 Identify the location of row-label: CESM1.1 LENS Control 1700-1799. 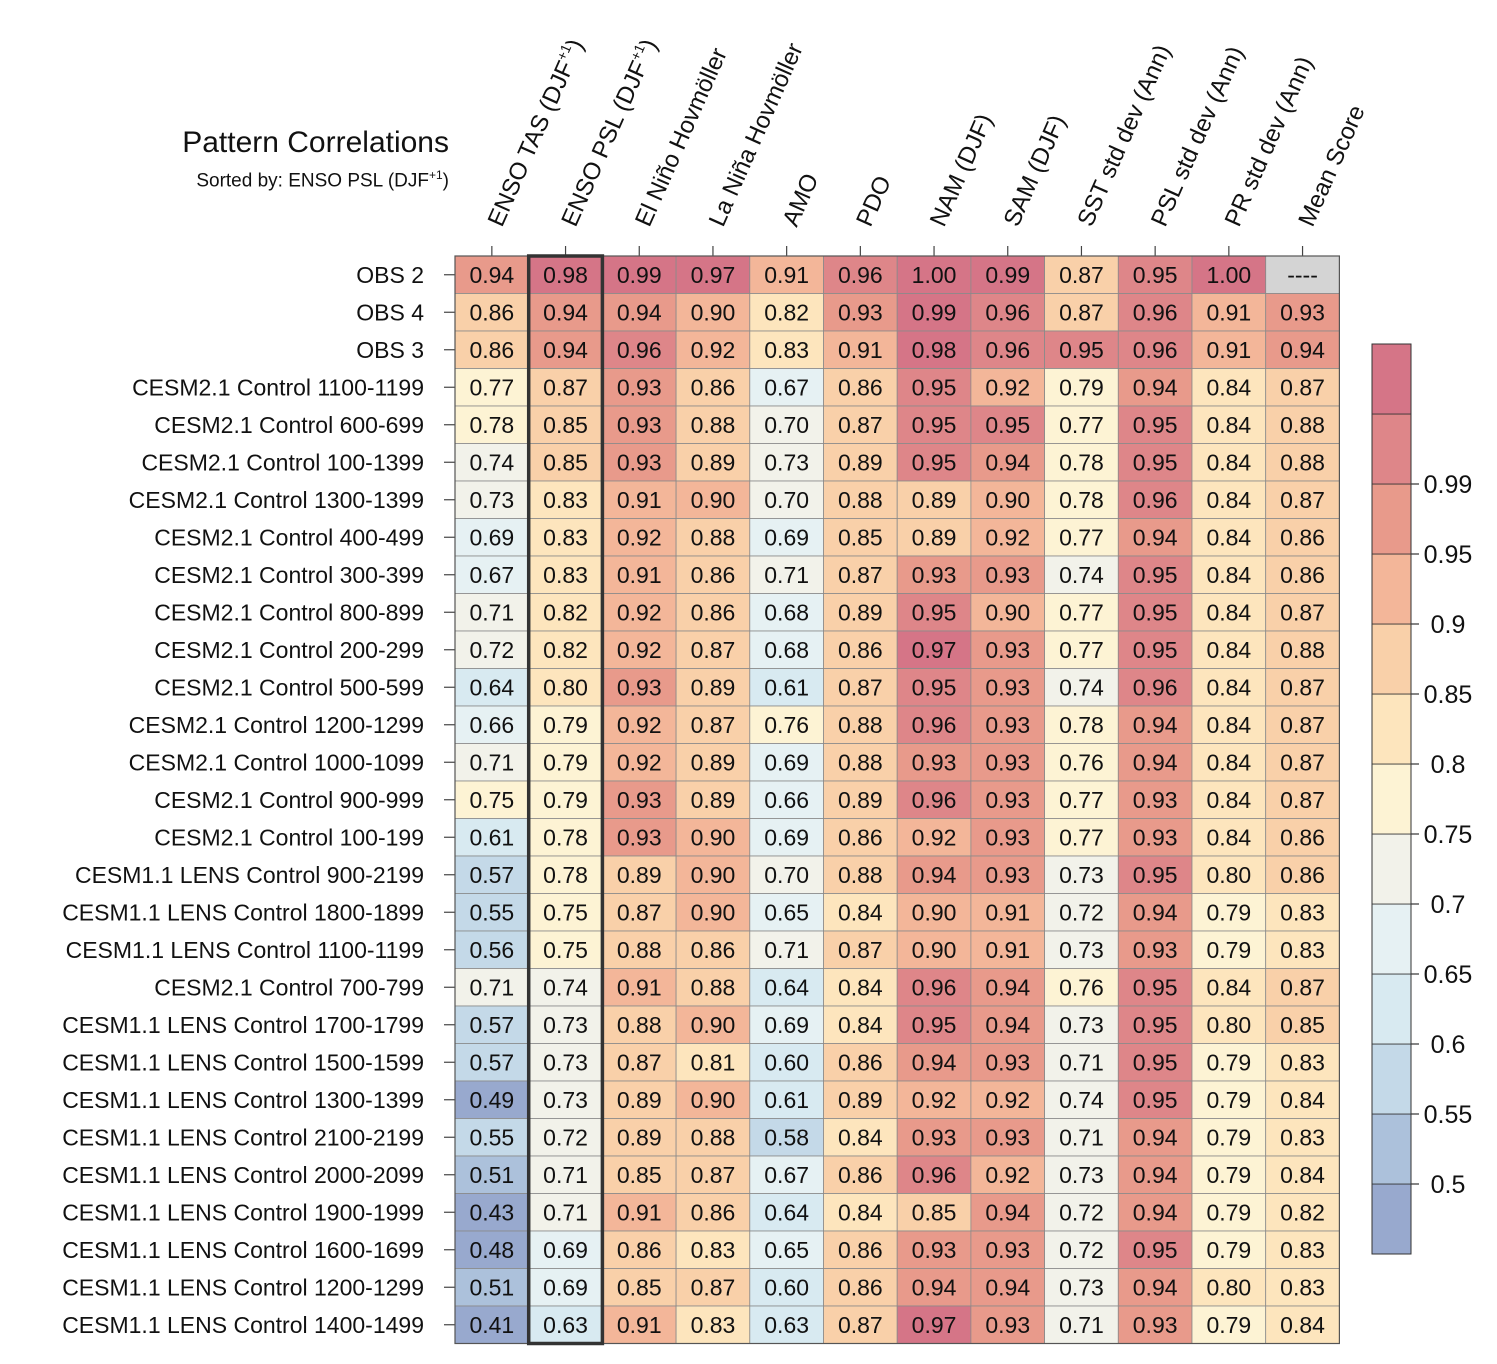
(243, 1025).